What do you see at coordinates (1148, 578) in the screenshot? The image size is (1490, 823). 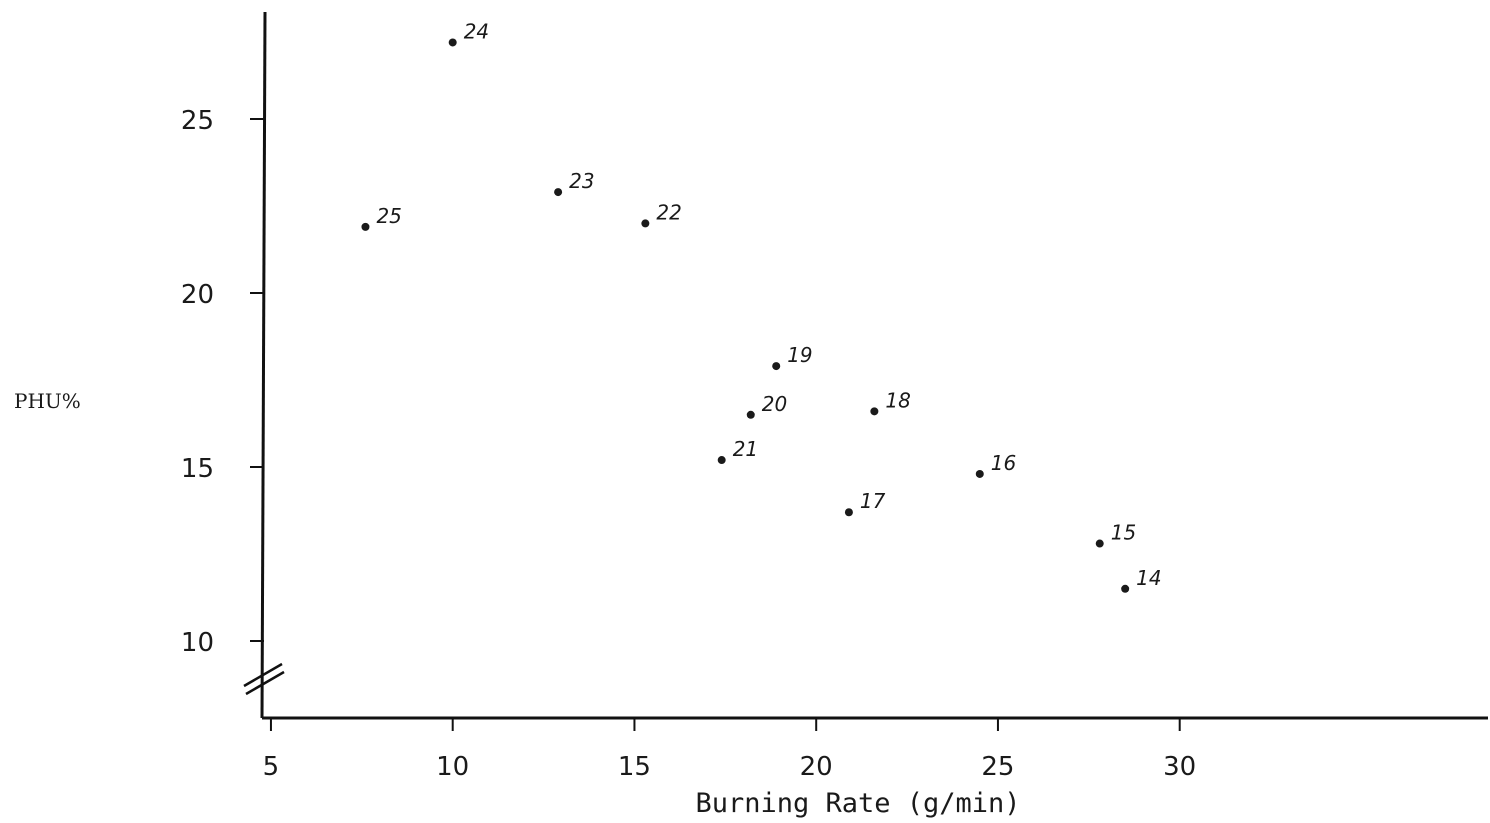 I see `data-point-label: 14` at bounding box center [1148, 578].